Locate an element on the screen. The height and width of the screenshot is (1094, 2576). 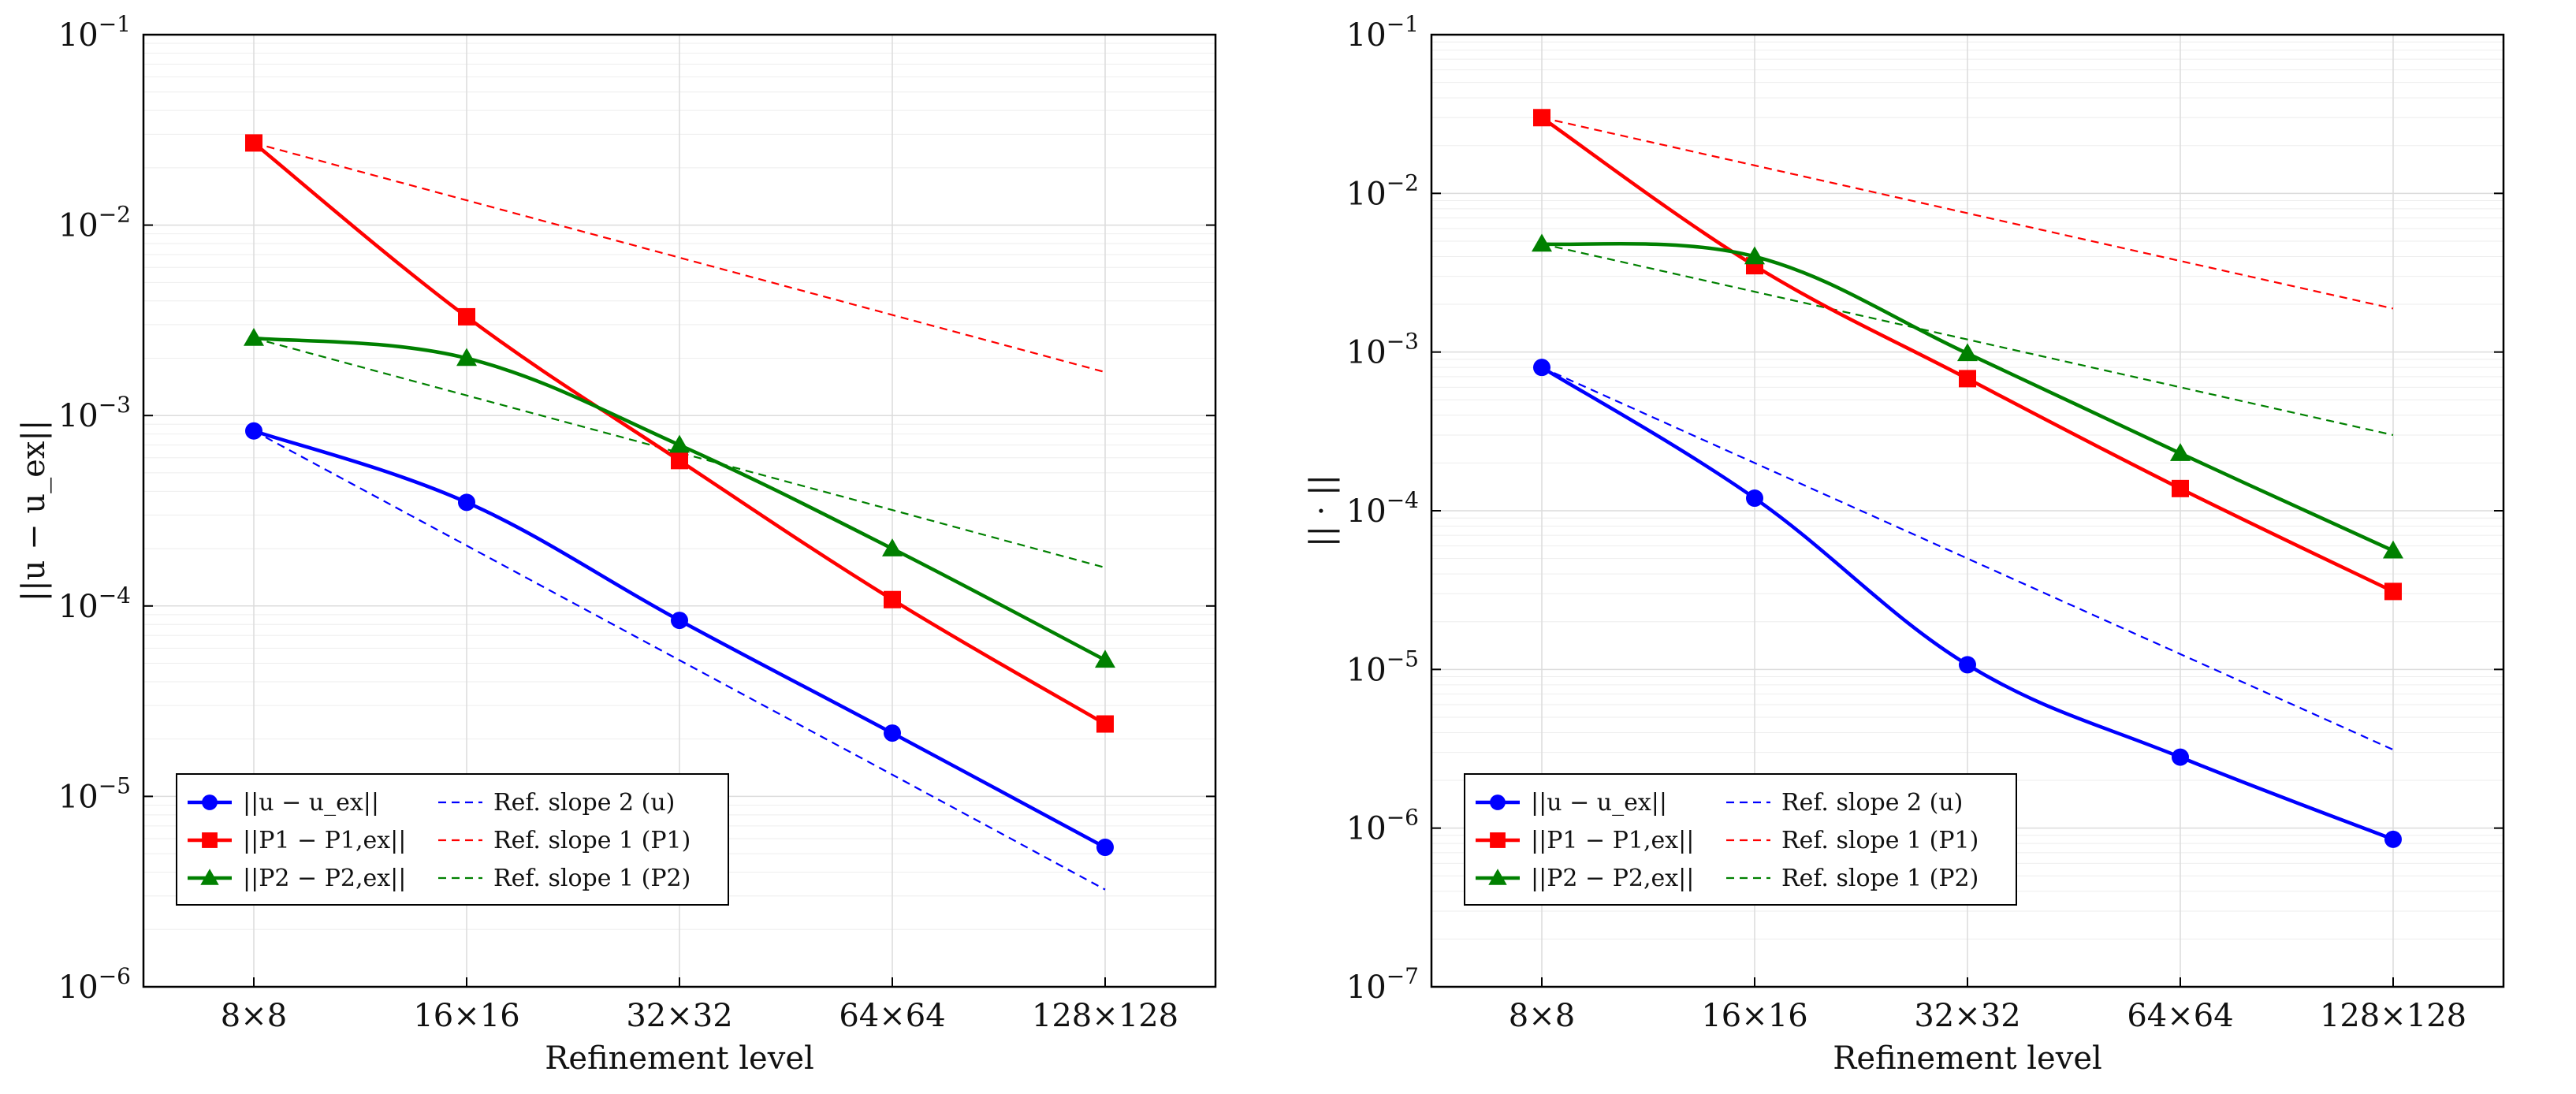
y-tick-label: 10⁻⁶ is located at coordinates (1382, 826).